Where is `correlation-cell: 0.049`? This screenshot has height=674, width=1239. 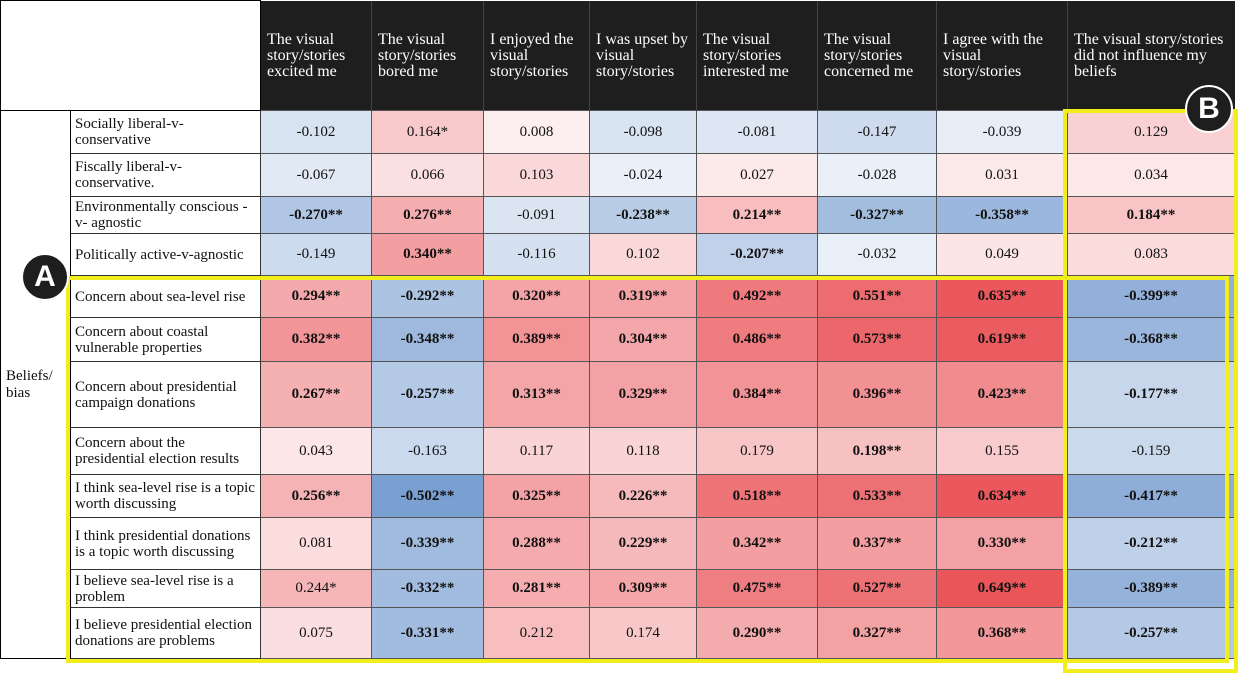 correlation-cell: 0.049 is located at coordinates (1002, 254).